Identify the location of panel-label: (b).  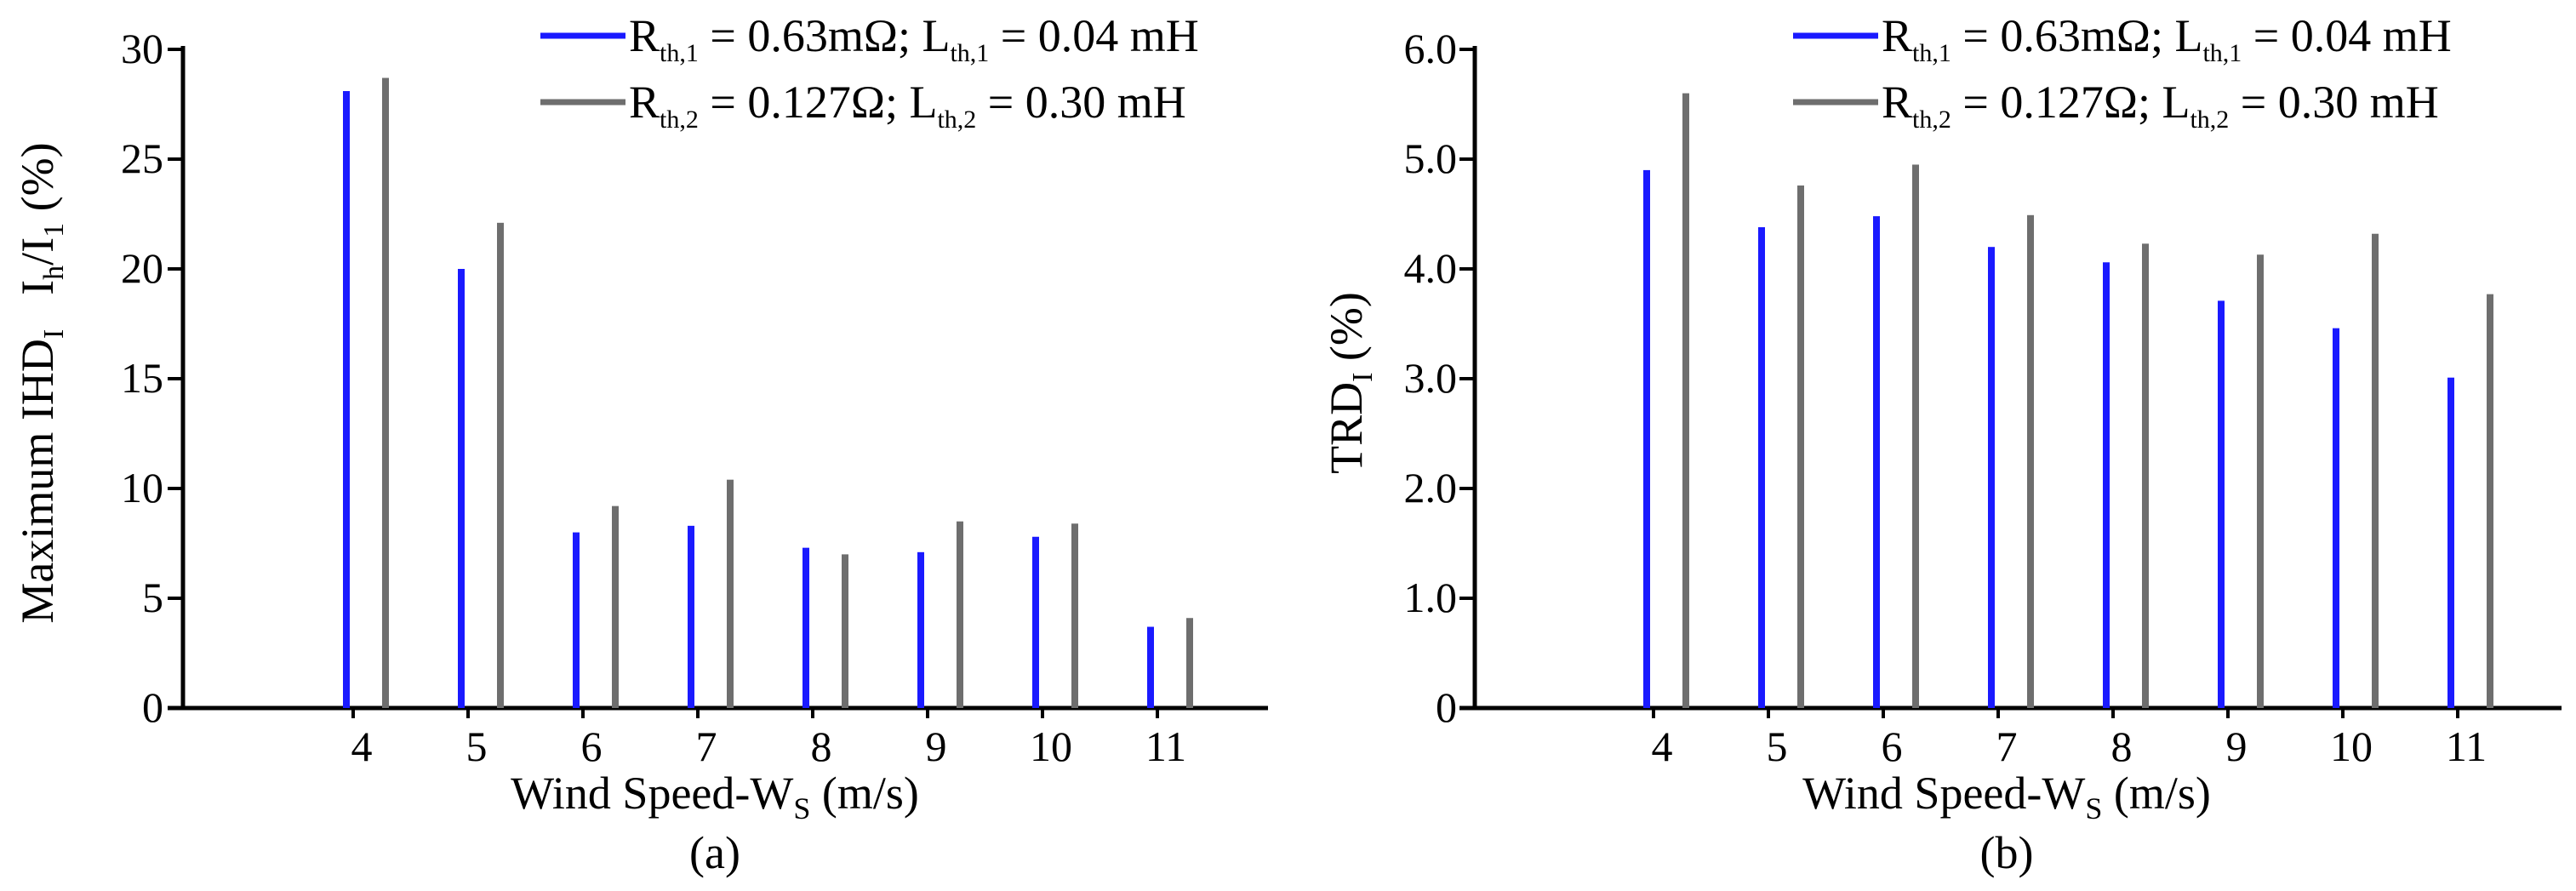
(2007, 852).